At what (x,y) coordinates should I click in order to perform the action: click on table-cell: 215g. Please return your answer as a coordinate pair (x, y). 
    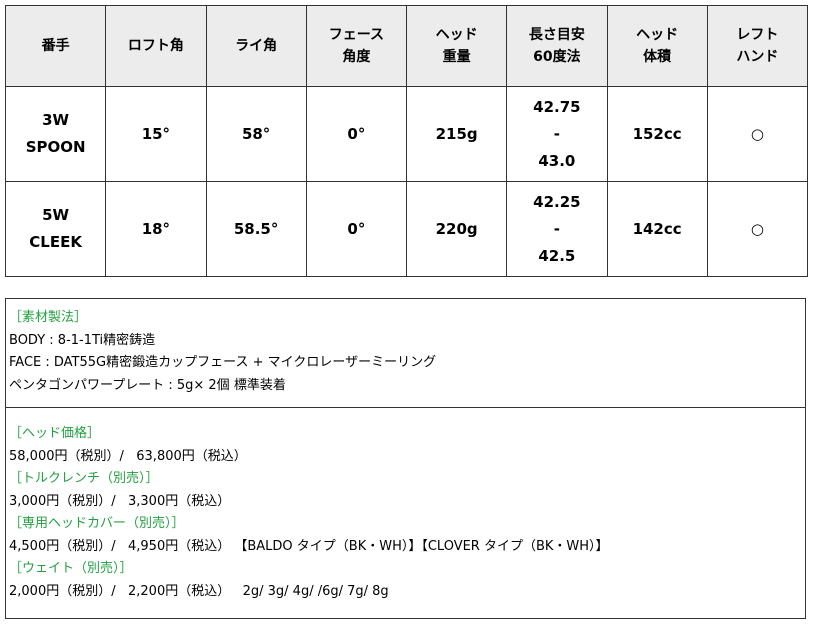
    Looking at the image, I should click on (456, 134).